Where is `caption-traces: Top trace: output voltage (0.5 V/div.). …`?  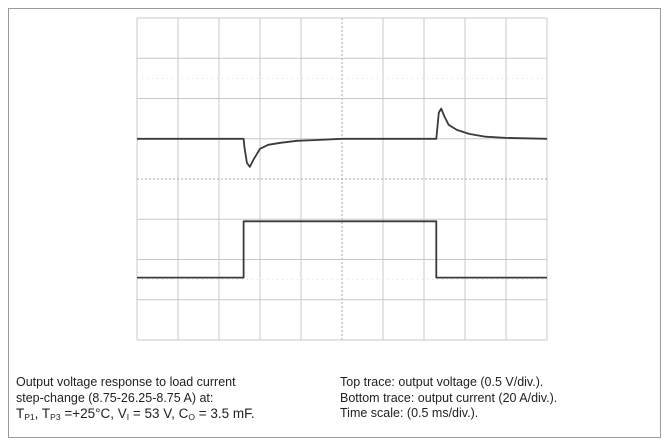
caption-traces: Top trace: output voltage (0.5 V/div.). … is located at coordinates (498, 398).